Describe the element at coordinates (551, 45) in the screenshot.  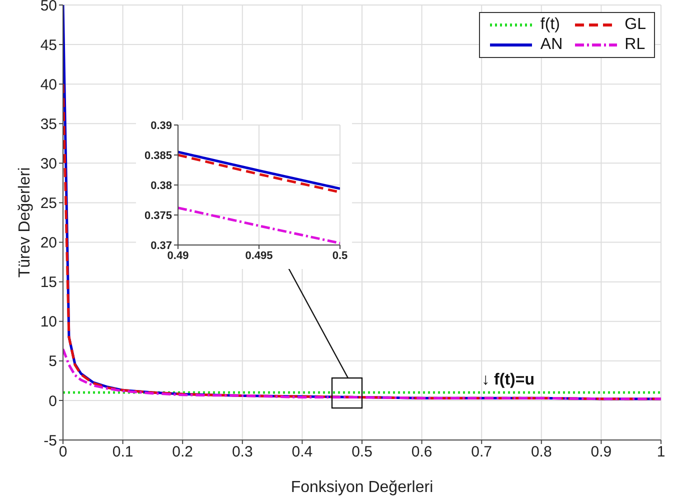
I see `legend-label: AN` at that location.